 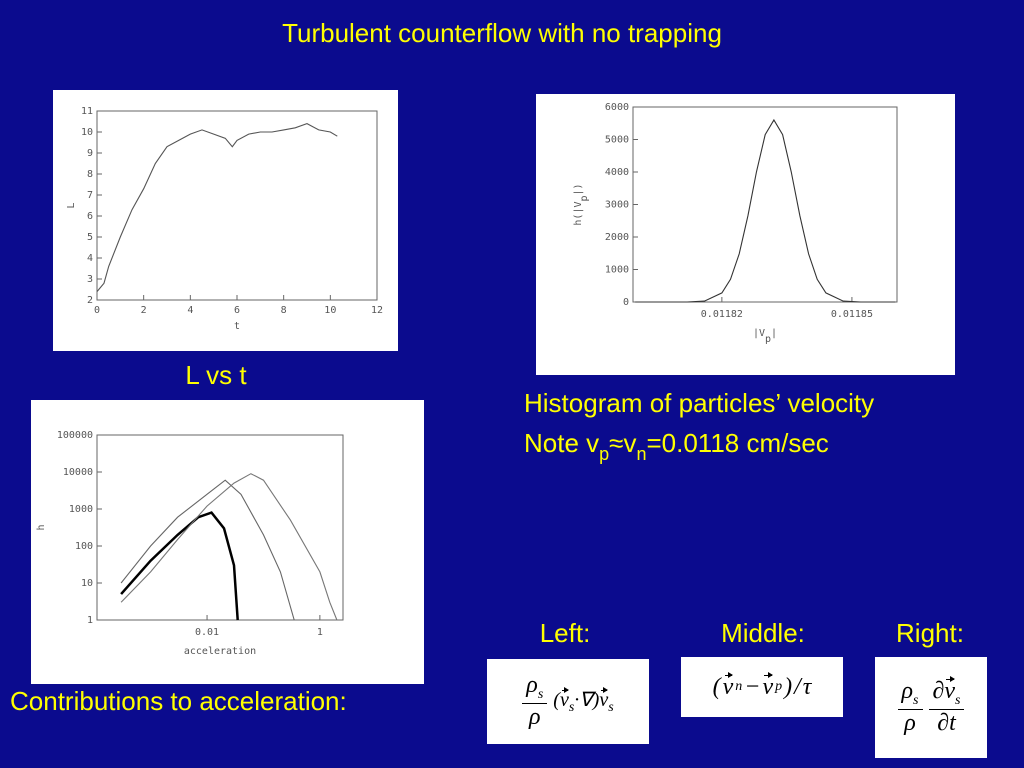 I want to click on x-tick-label: 8, so click(x=284, y=310).